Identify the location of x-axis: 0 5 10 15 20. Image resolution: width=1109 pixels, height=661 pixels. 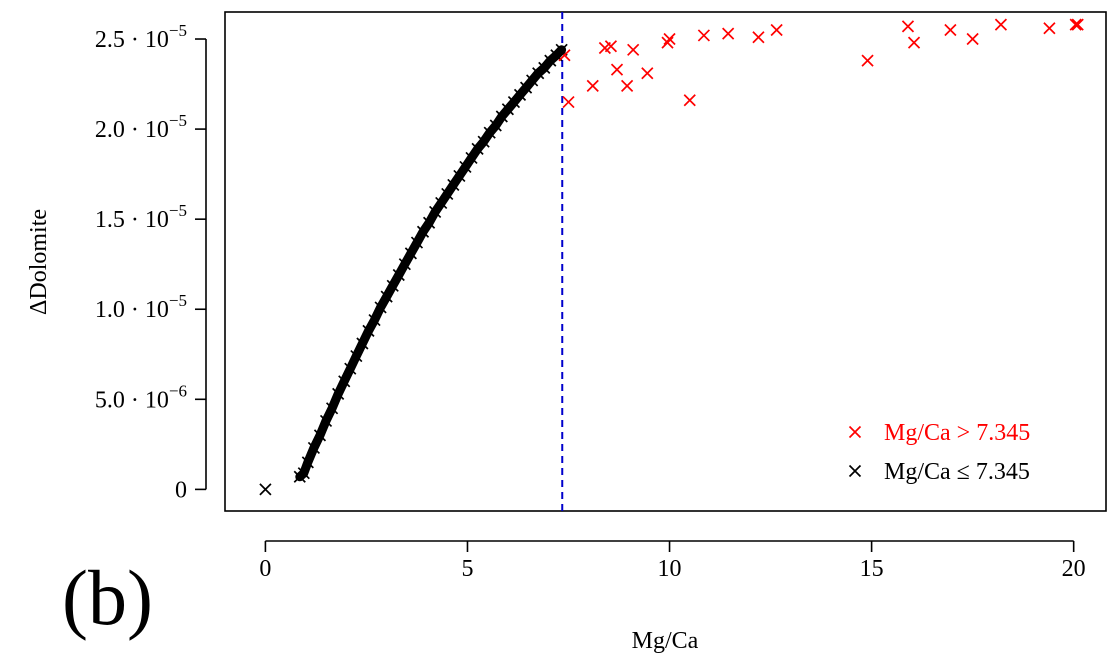
(672, 561).